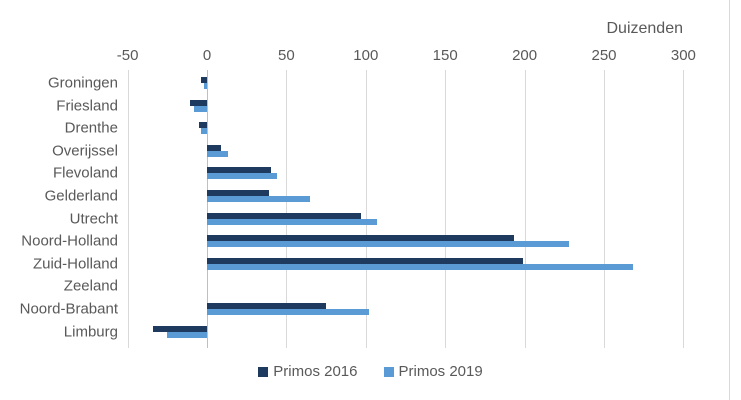 Image resolution: width=741 pixels, height=400 pixels. What do you see at coordinates (203, 80) in the screenshot?
I see `bar-primos-2016-groningen` at bounding box center [203, 80].